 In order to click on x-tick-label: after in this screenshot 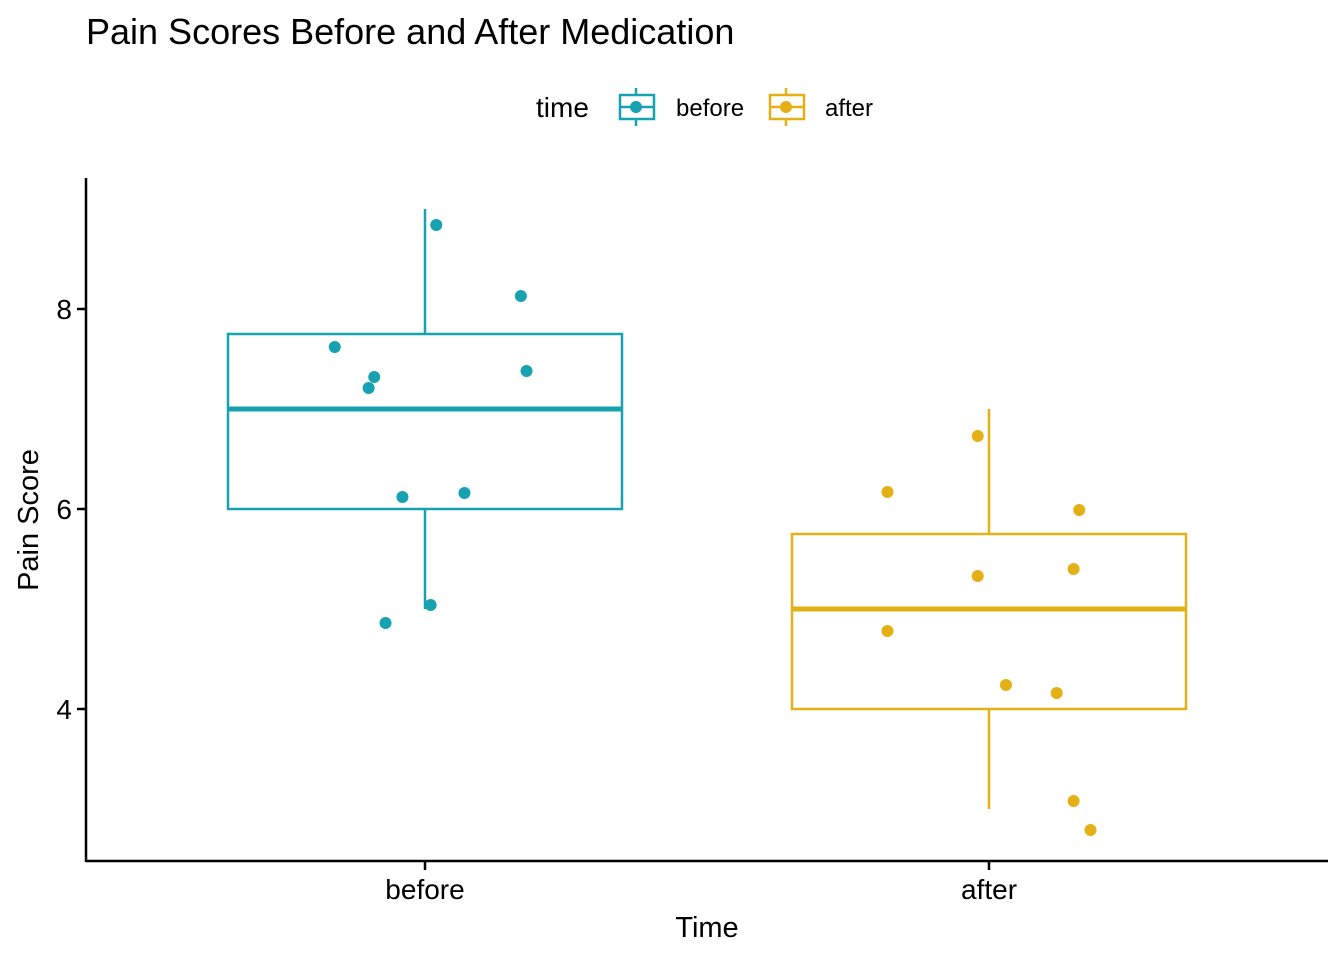, I will do `click(989, 889)`.